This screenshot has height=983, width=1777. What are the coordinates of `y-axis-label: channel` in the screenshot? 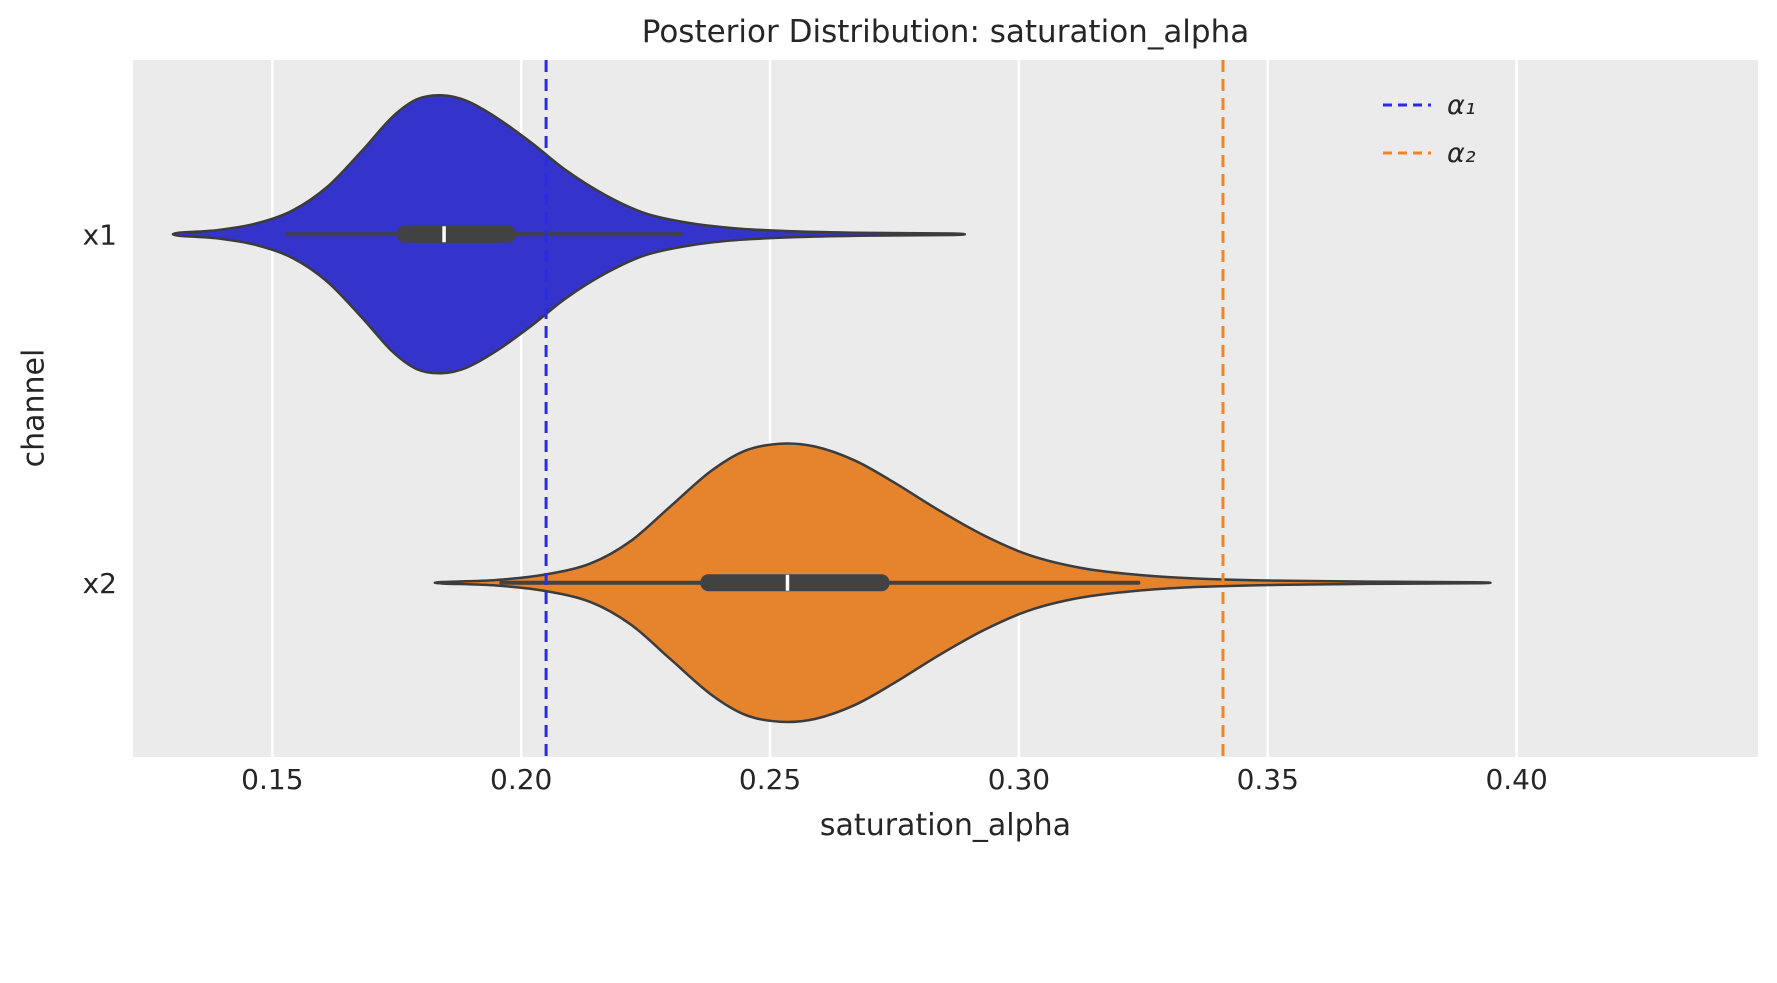 It's located at (34, 408).